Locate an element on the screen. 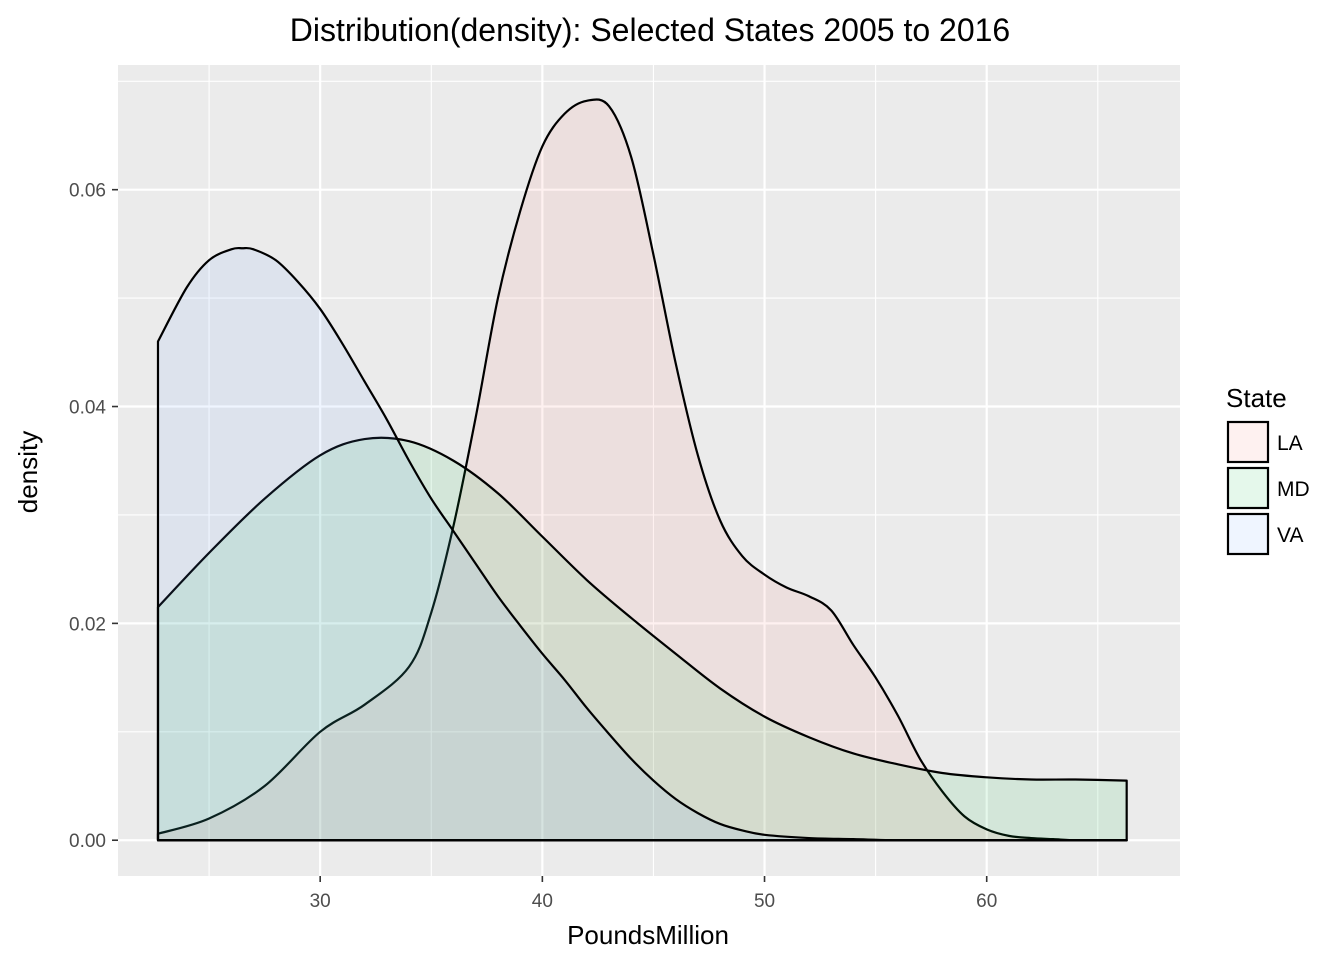 The height and width of the screenshot is (960, 1344). legend-key-la is located at coordinates (1248, 442).